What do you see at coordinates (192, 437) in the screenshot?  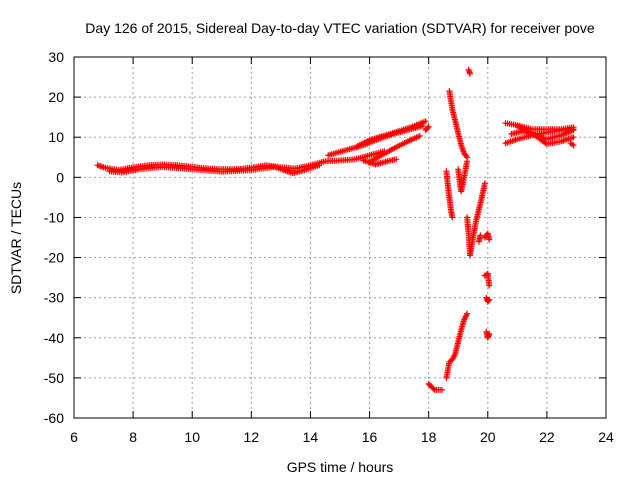 I see `x-tick-label: 10` at bounding box center [192, 437].